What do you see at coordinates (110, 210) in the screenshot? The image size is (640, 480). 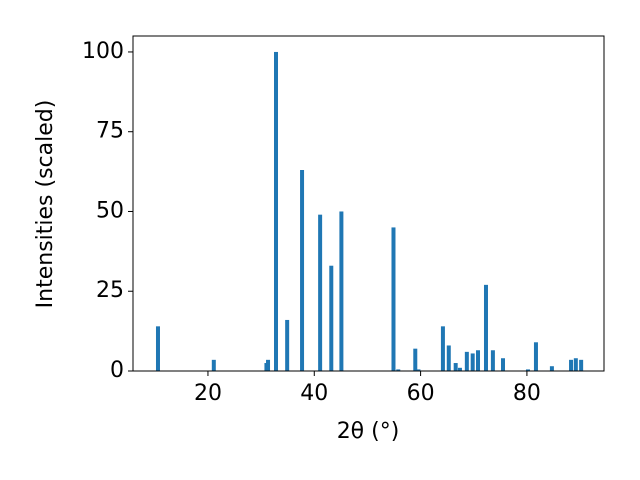 I see `y-tick-label: 50` at bounding box center [110, 210].